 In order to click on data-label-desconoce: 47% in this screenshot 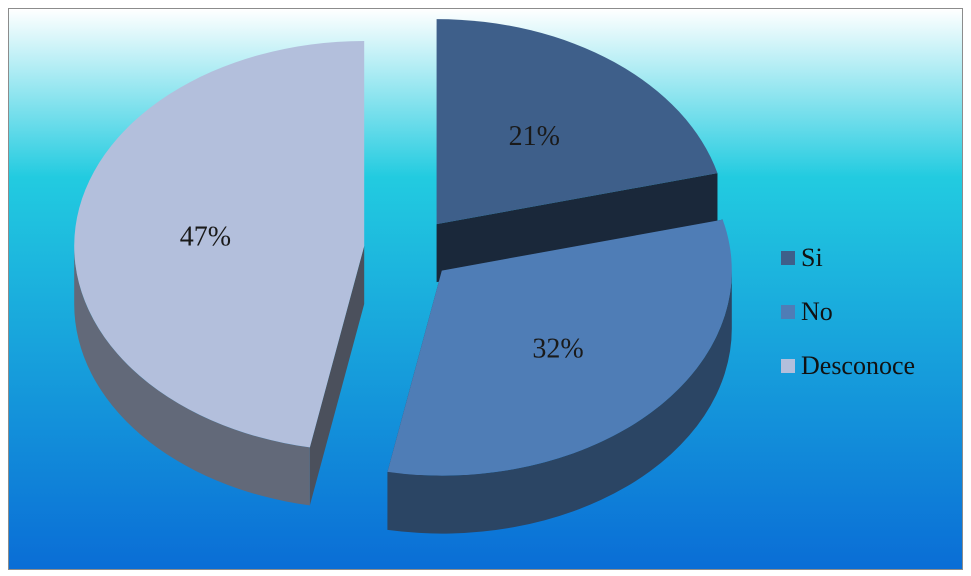, I will do `click(205, 236)`.